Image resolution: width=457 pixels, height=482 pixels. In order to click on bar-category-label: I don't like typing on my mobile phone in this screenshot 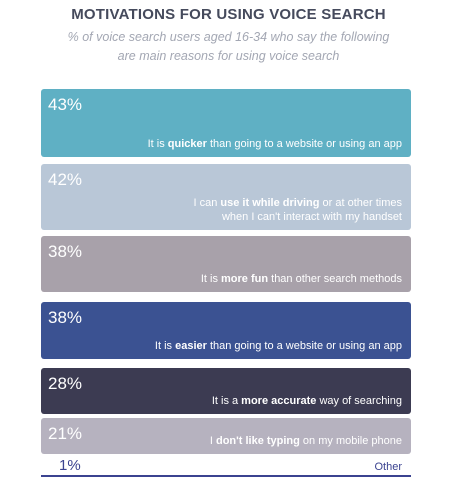, I will do `click(305, 441)`.